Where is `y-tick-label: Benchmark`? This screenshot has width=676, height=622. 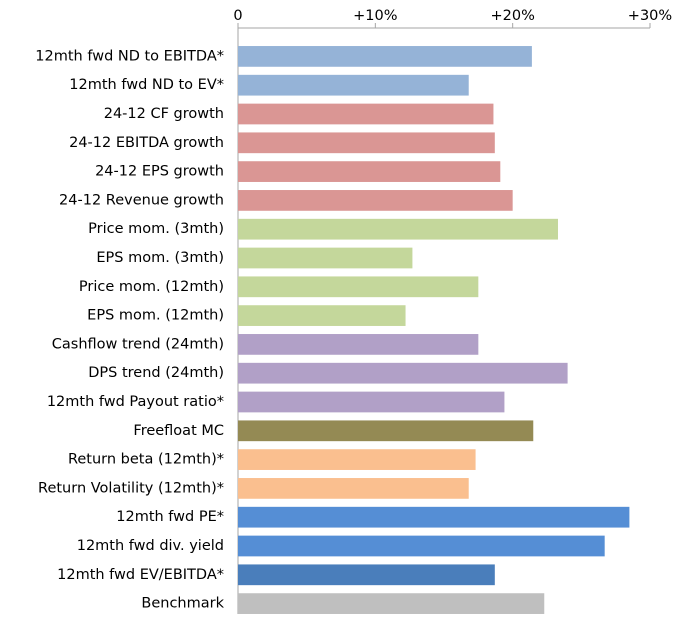
y-tick-label: Benchmark is located at coordinates (182, 604).